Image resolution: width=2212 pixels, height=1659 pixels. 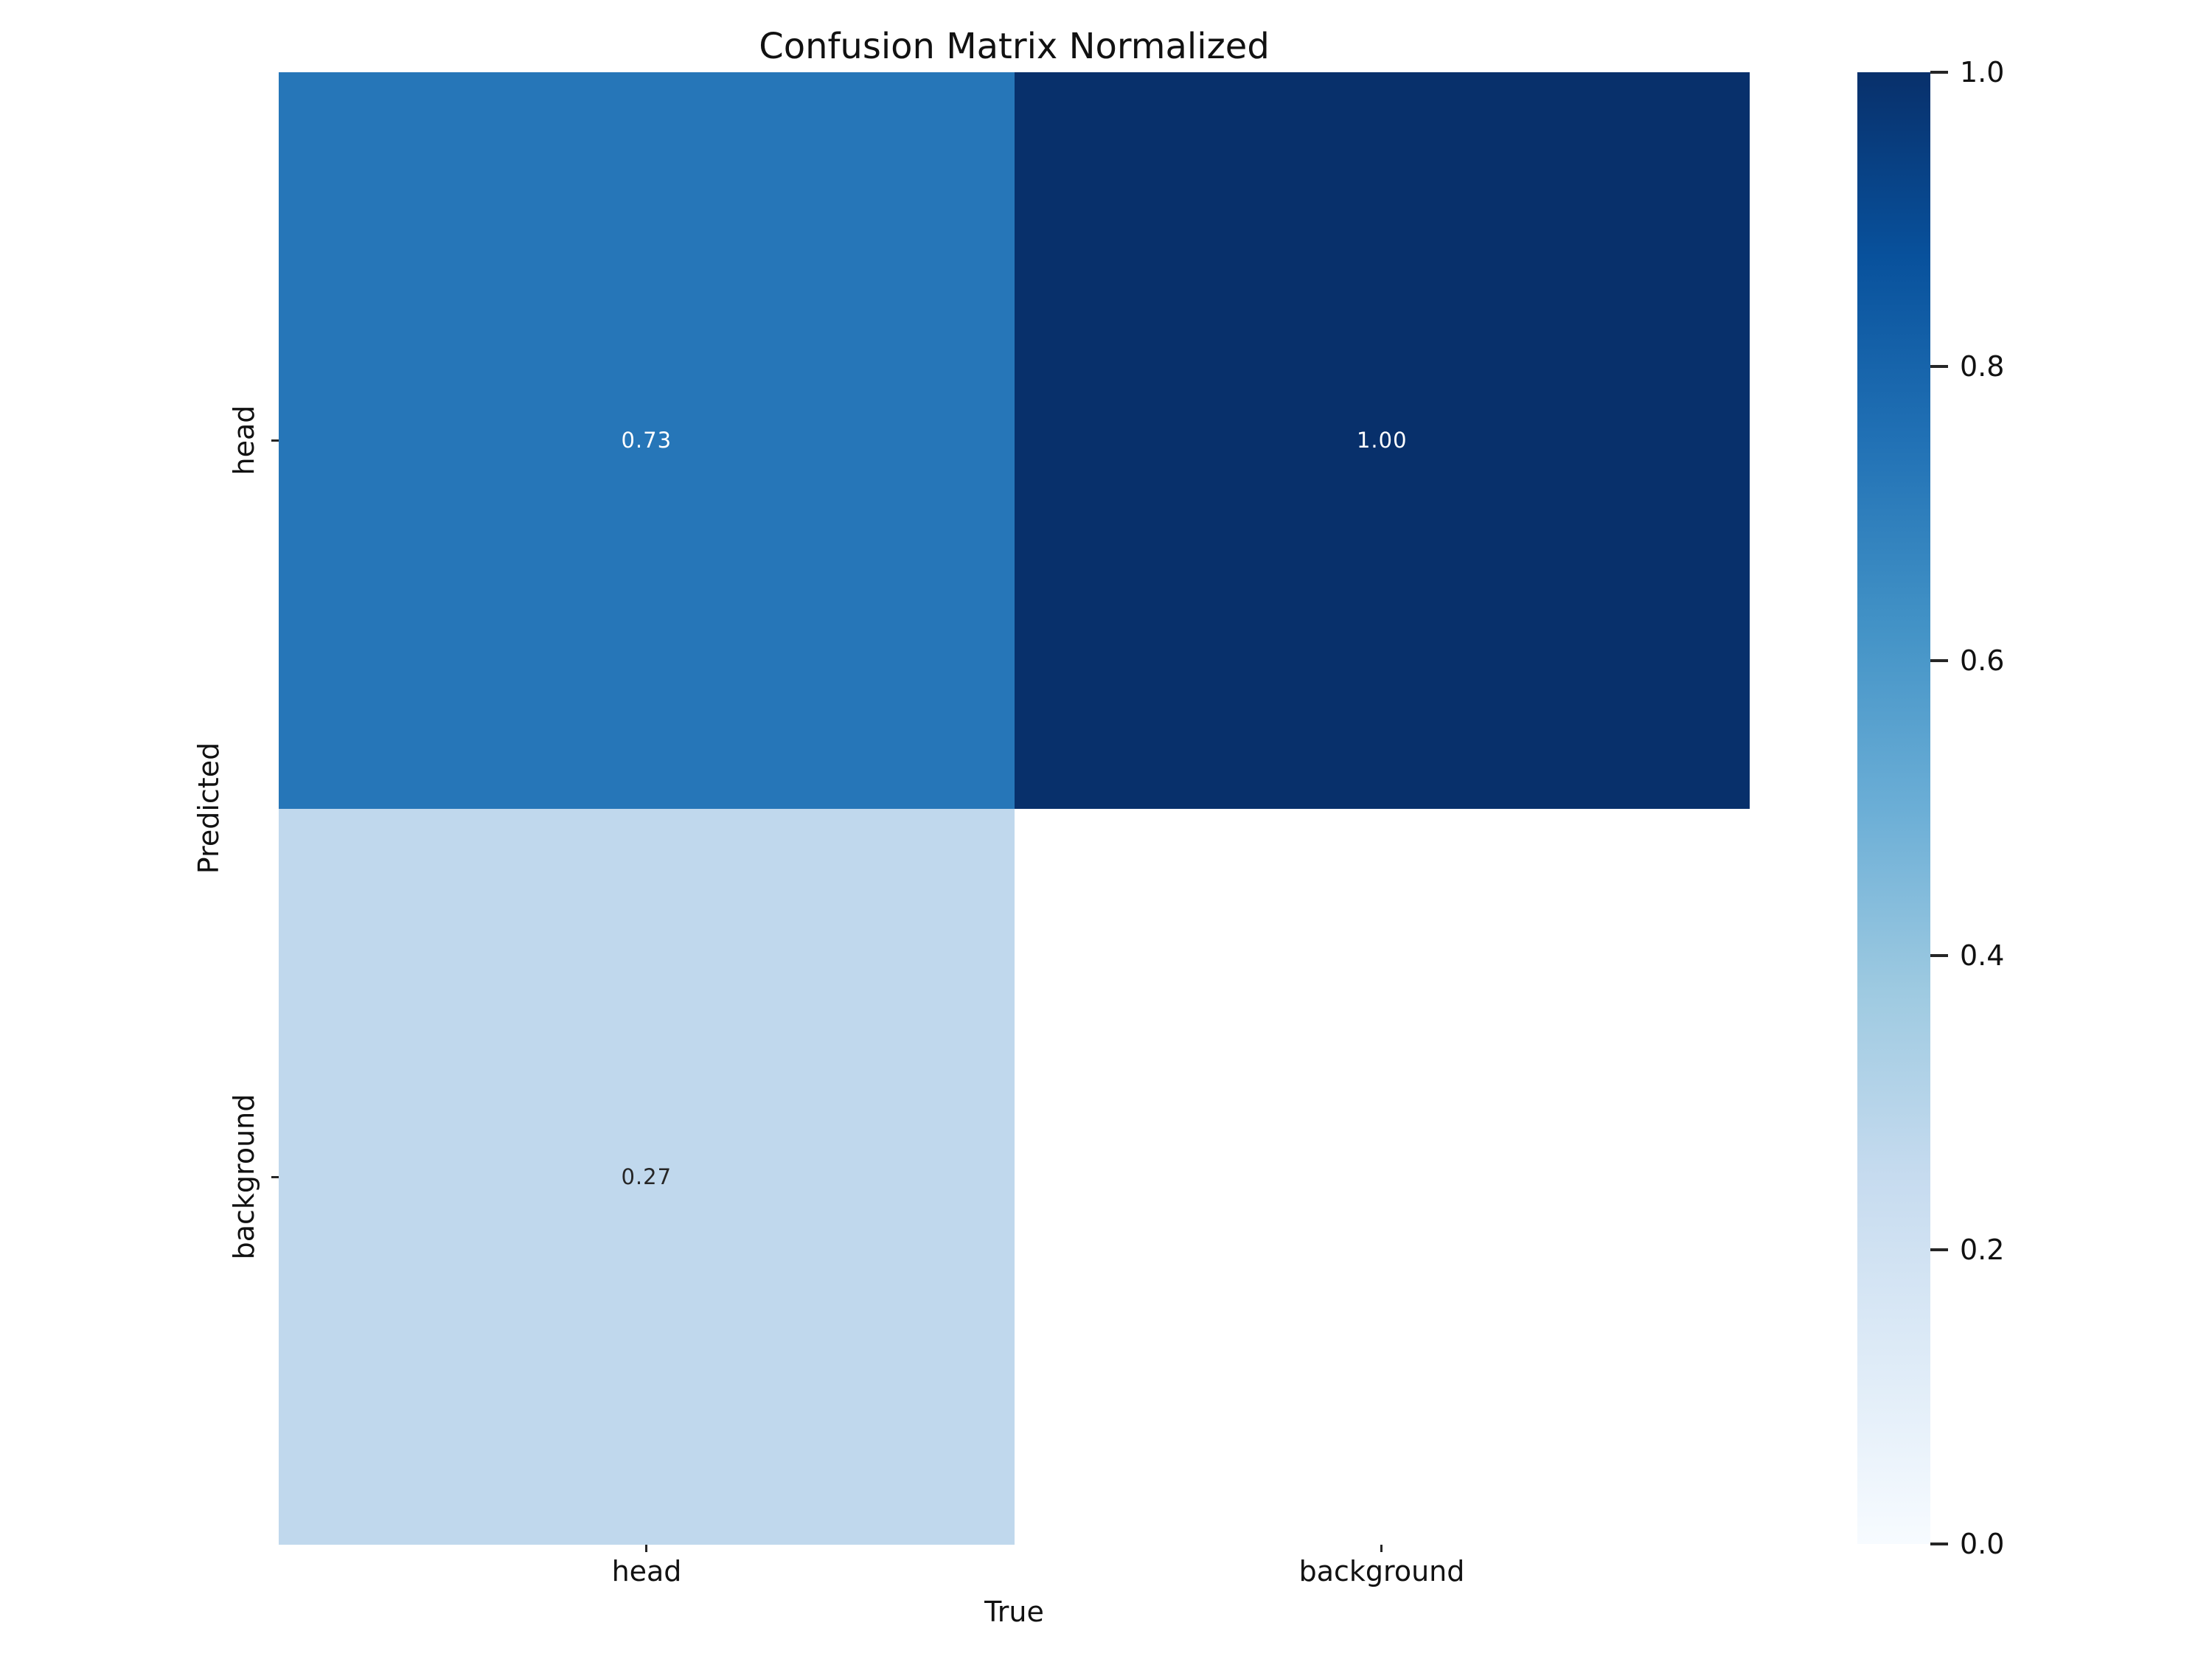 I want to click on heatmap-cell-predicted-background-true-head: 0.27, so click(x=647, y=1176).